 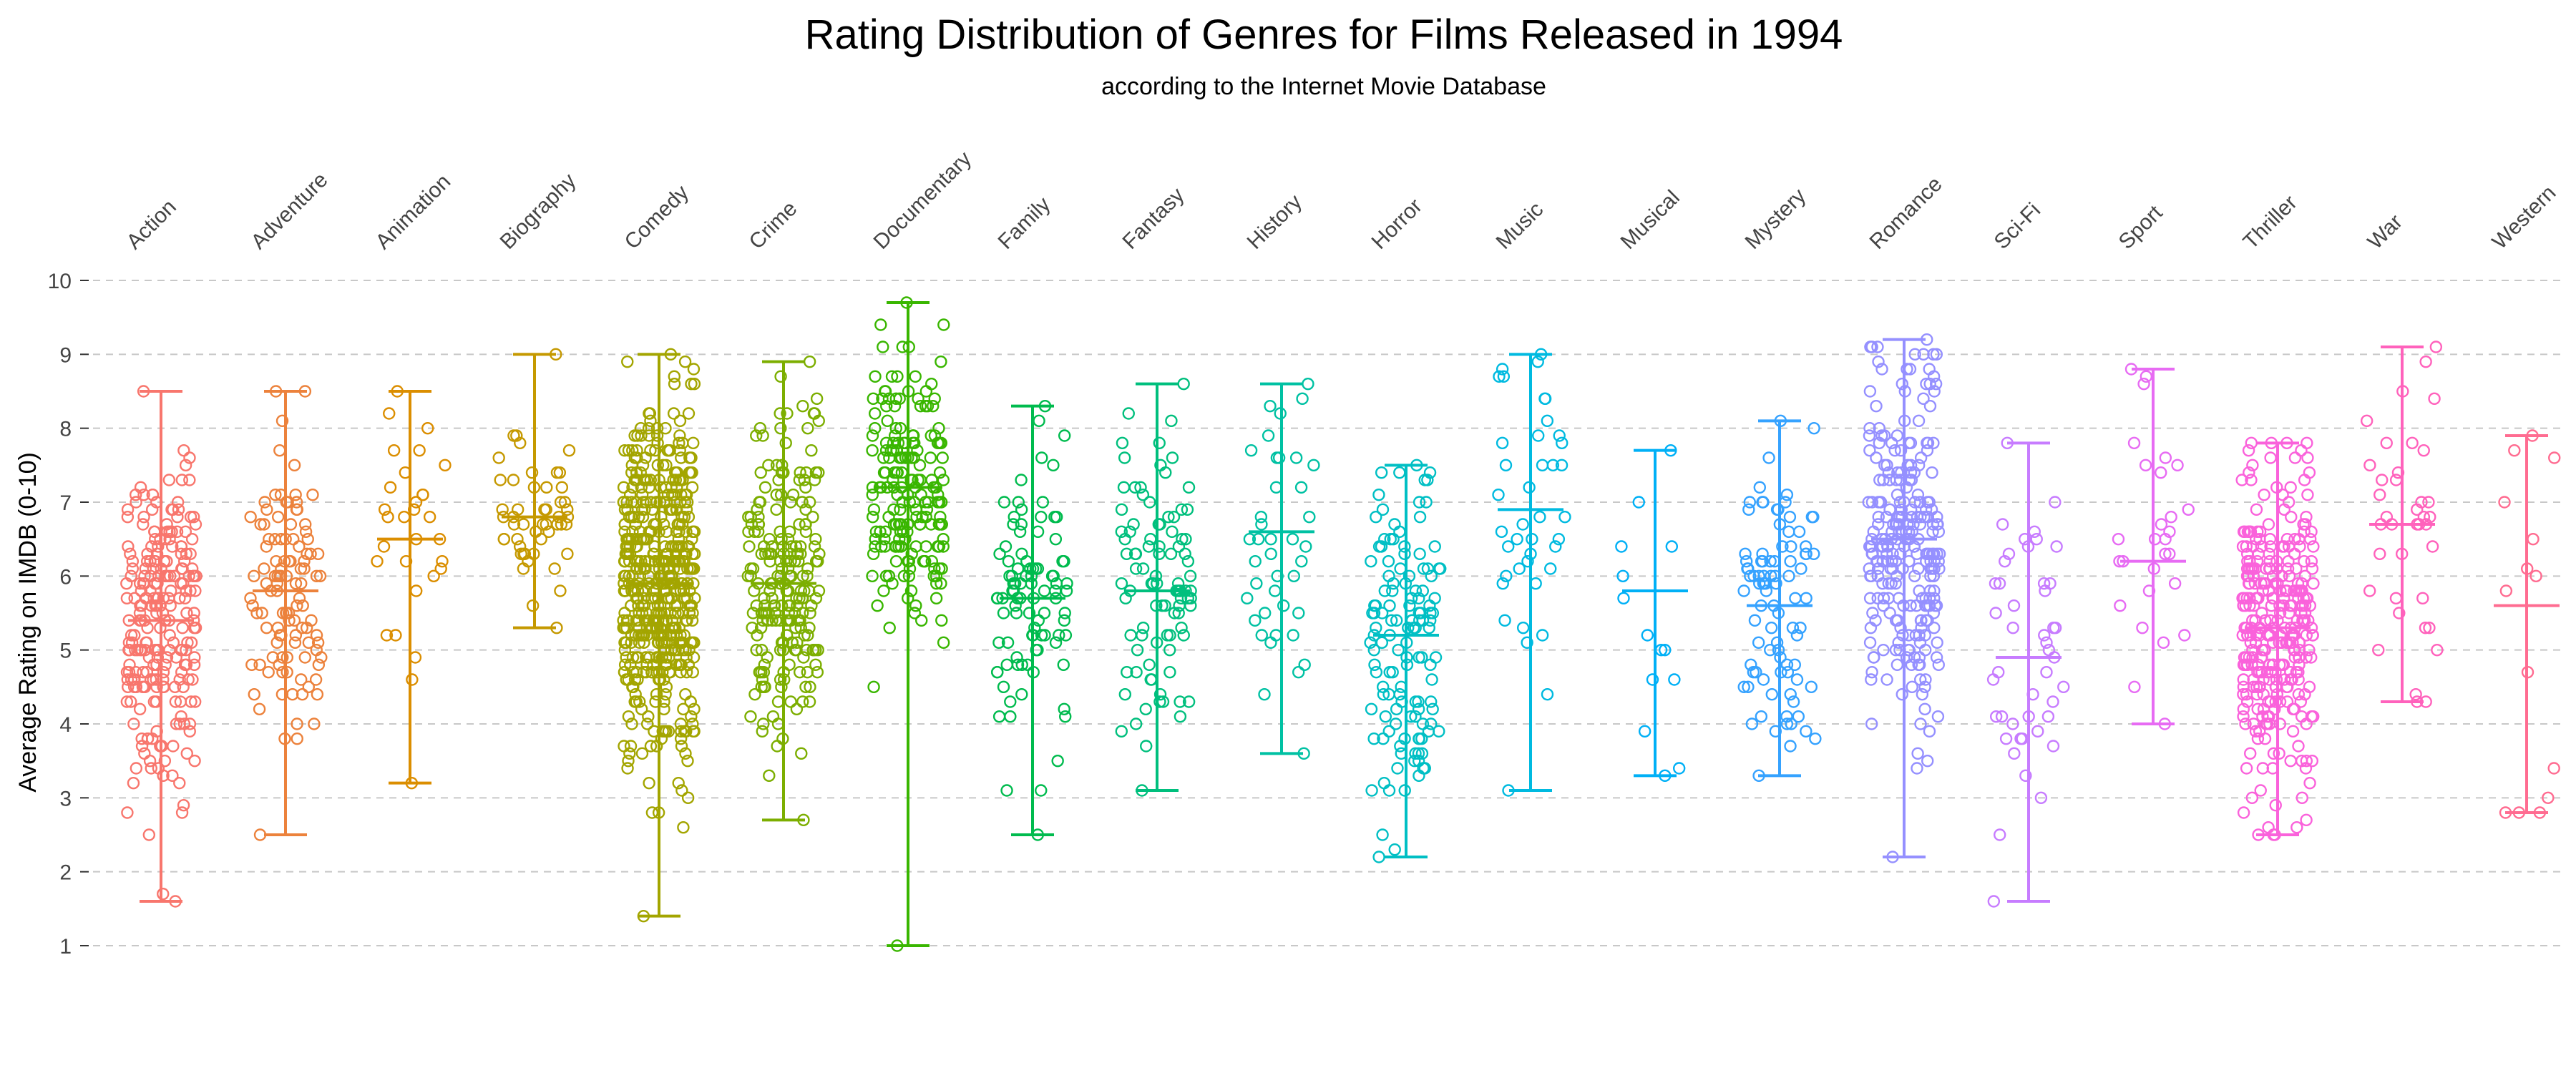 I want to click on x-category-label: Action, so click(x=151, y=225).